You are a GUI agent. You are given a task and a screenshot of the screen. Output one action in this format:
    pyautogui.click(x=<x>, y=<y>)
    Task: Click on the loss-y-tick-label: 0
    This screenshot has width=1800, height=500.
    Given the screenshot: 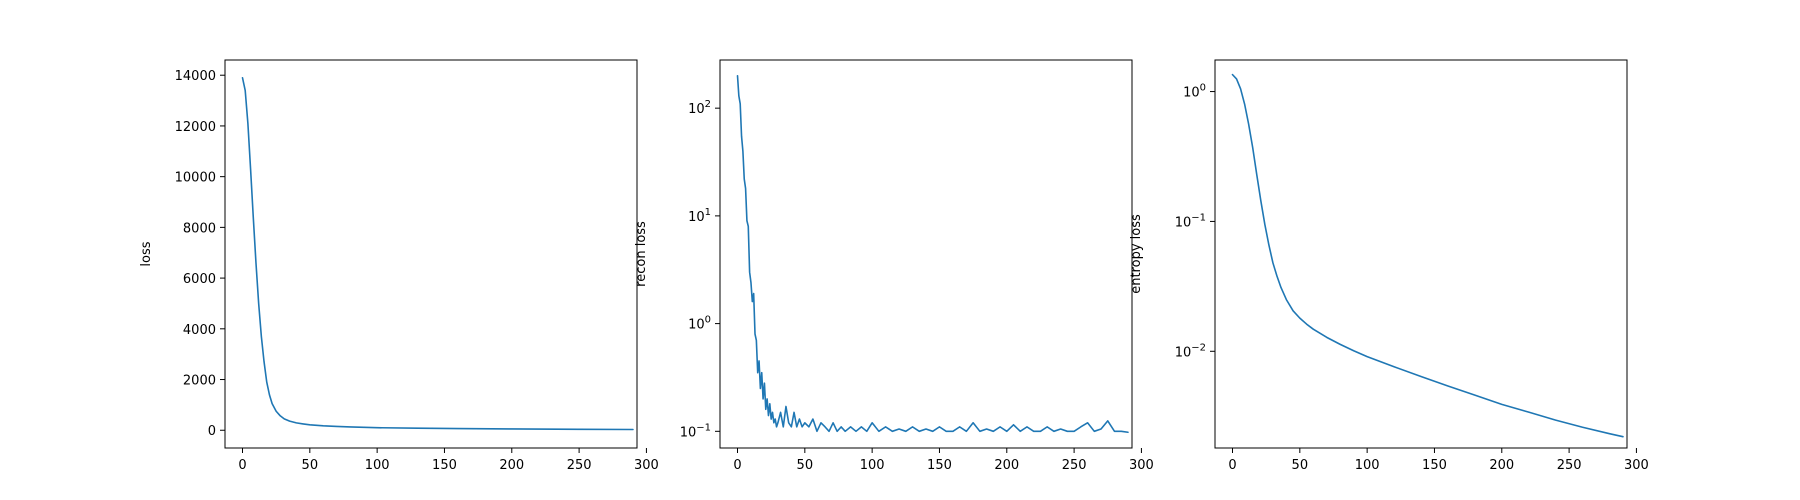 What is the action you would take?
    pyautogui.click(x=212, y=431)
    